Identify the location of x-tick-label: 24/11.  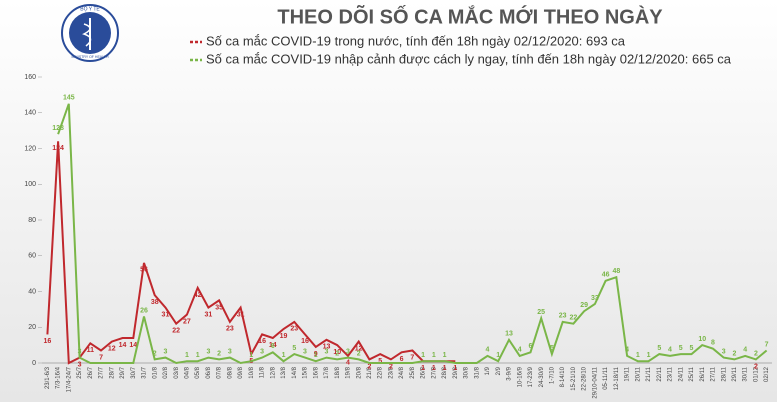
(681, 373).